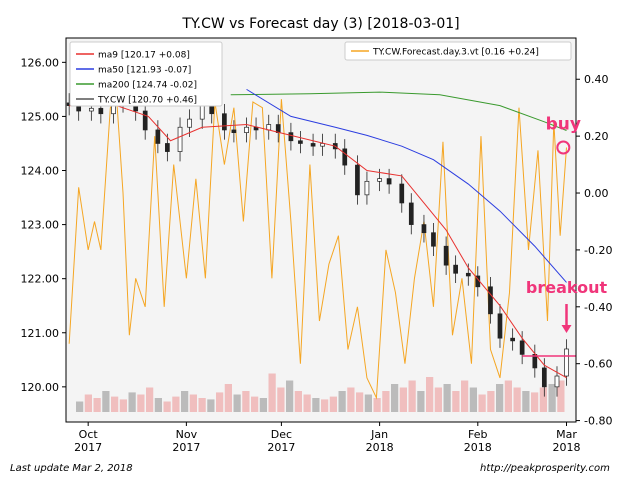  I want to click on right-y-tick-label: 0.00, so click(596, 193).